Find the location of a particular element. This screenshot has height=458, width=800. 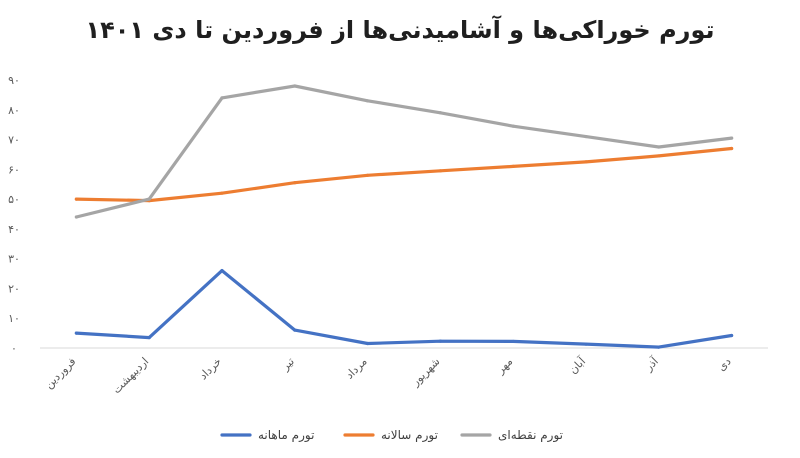

y-tick-label: ۲۰ is located at coordinates (14, 288).